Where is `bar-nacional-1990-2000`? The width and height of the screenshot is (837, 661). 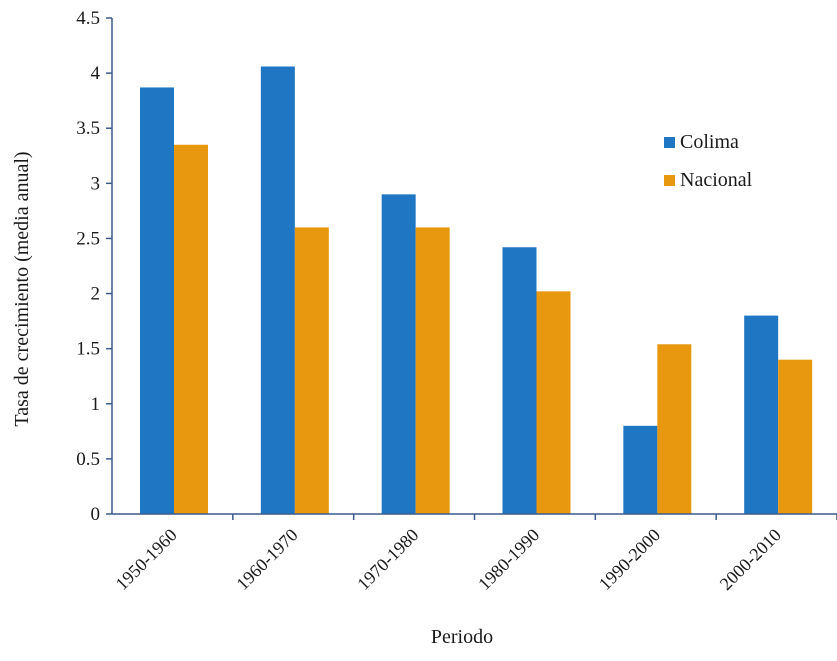
bar-nacional-1990-2000 is located at coordinates (674, 429).